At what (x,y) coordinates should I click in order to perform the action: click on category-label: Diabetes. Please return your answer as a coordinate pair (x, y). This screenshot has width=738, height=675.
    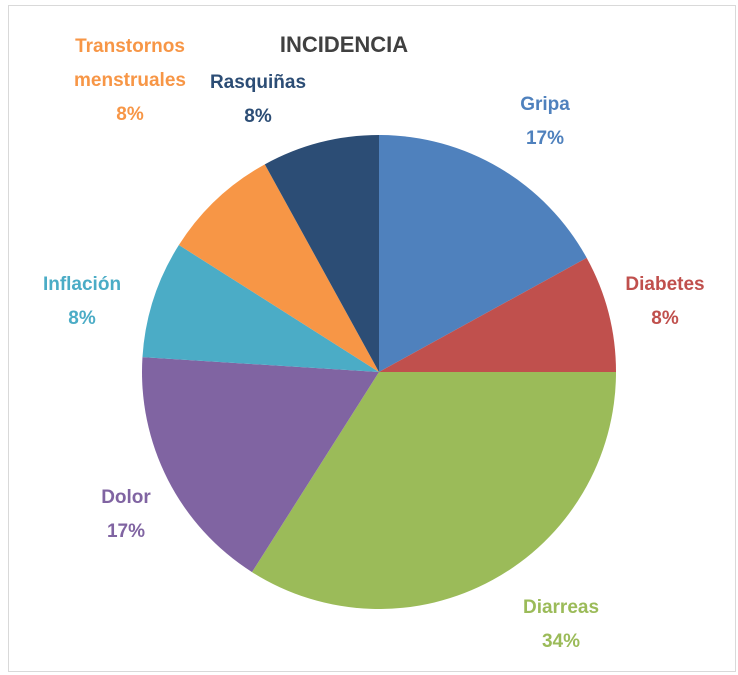
    Looking at the image, I should click on (665, 284).